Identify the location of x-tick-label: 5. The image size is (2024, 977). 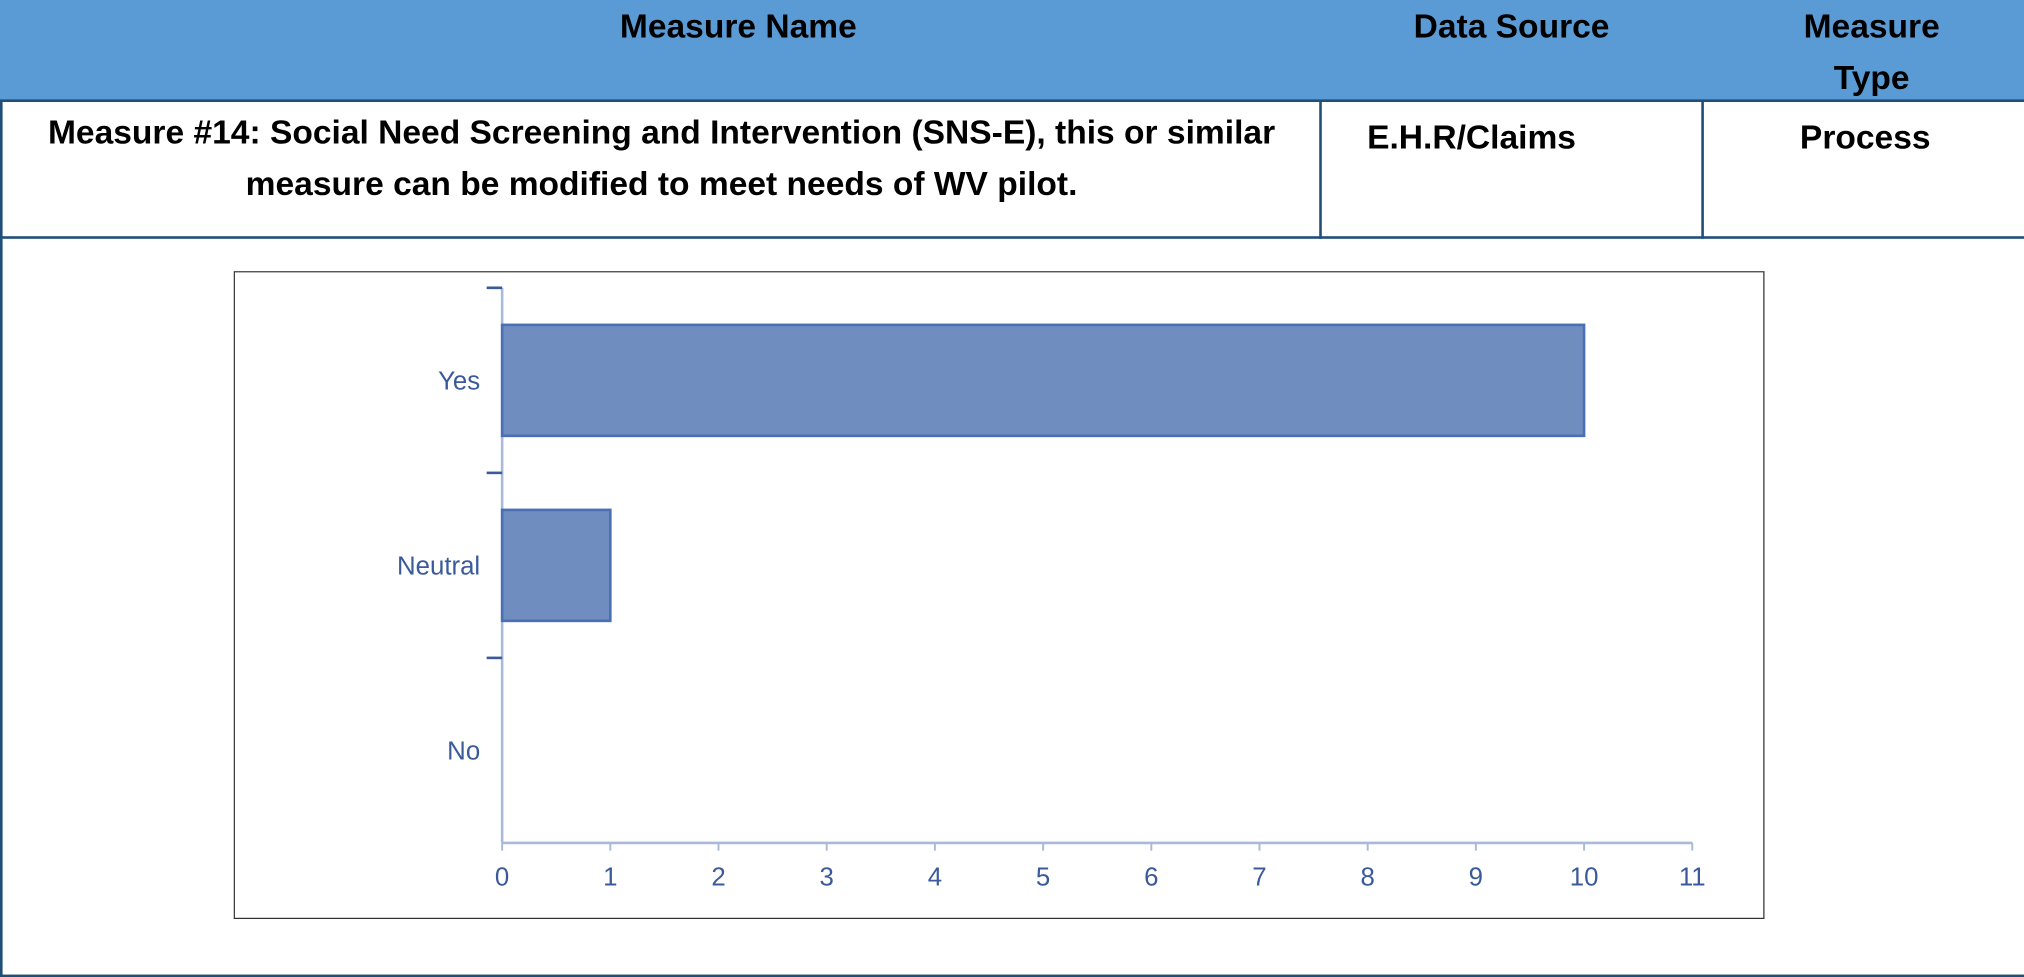
(1043, 878).